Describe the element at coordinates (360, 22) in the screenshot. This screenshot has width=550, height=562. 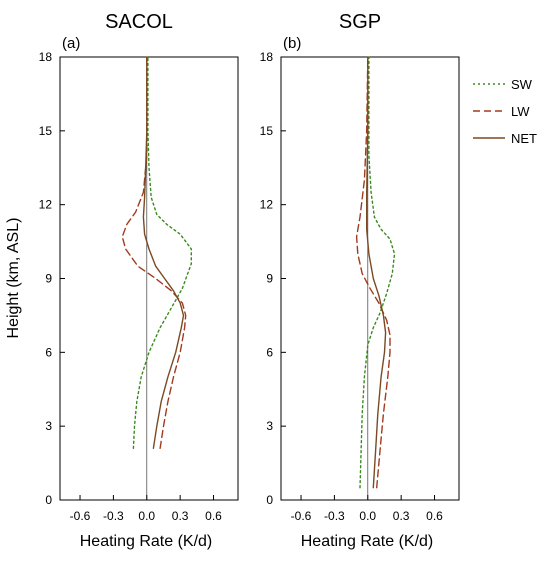
I see `panel-title: SGP` at that location.